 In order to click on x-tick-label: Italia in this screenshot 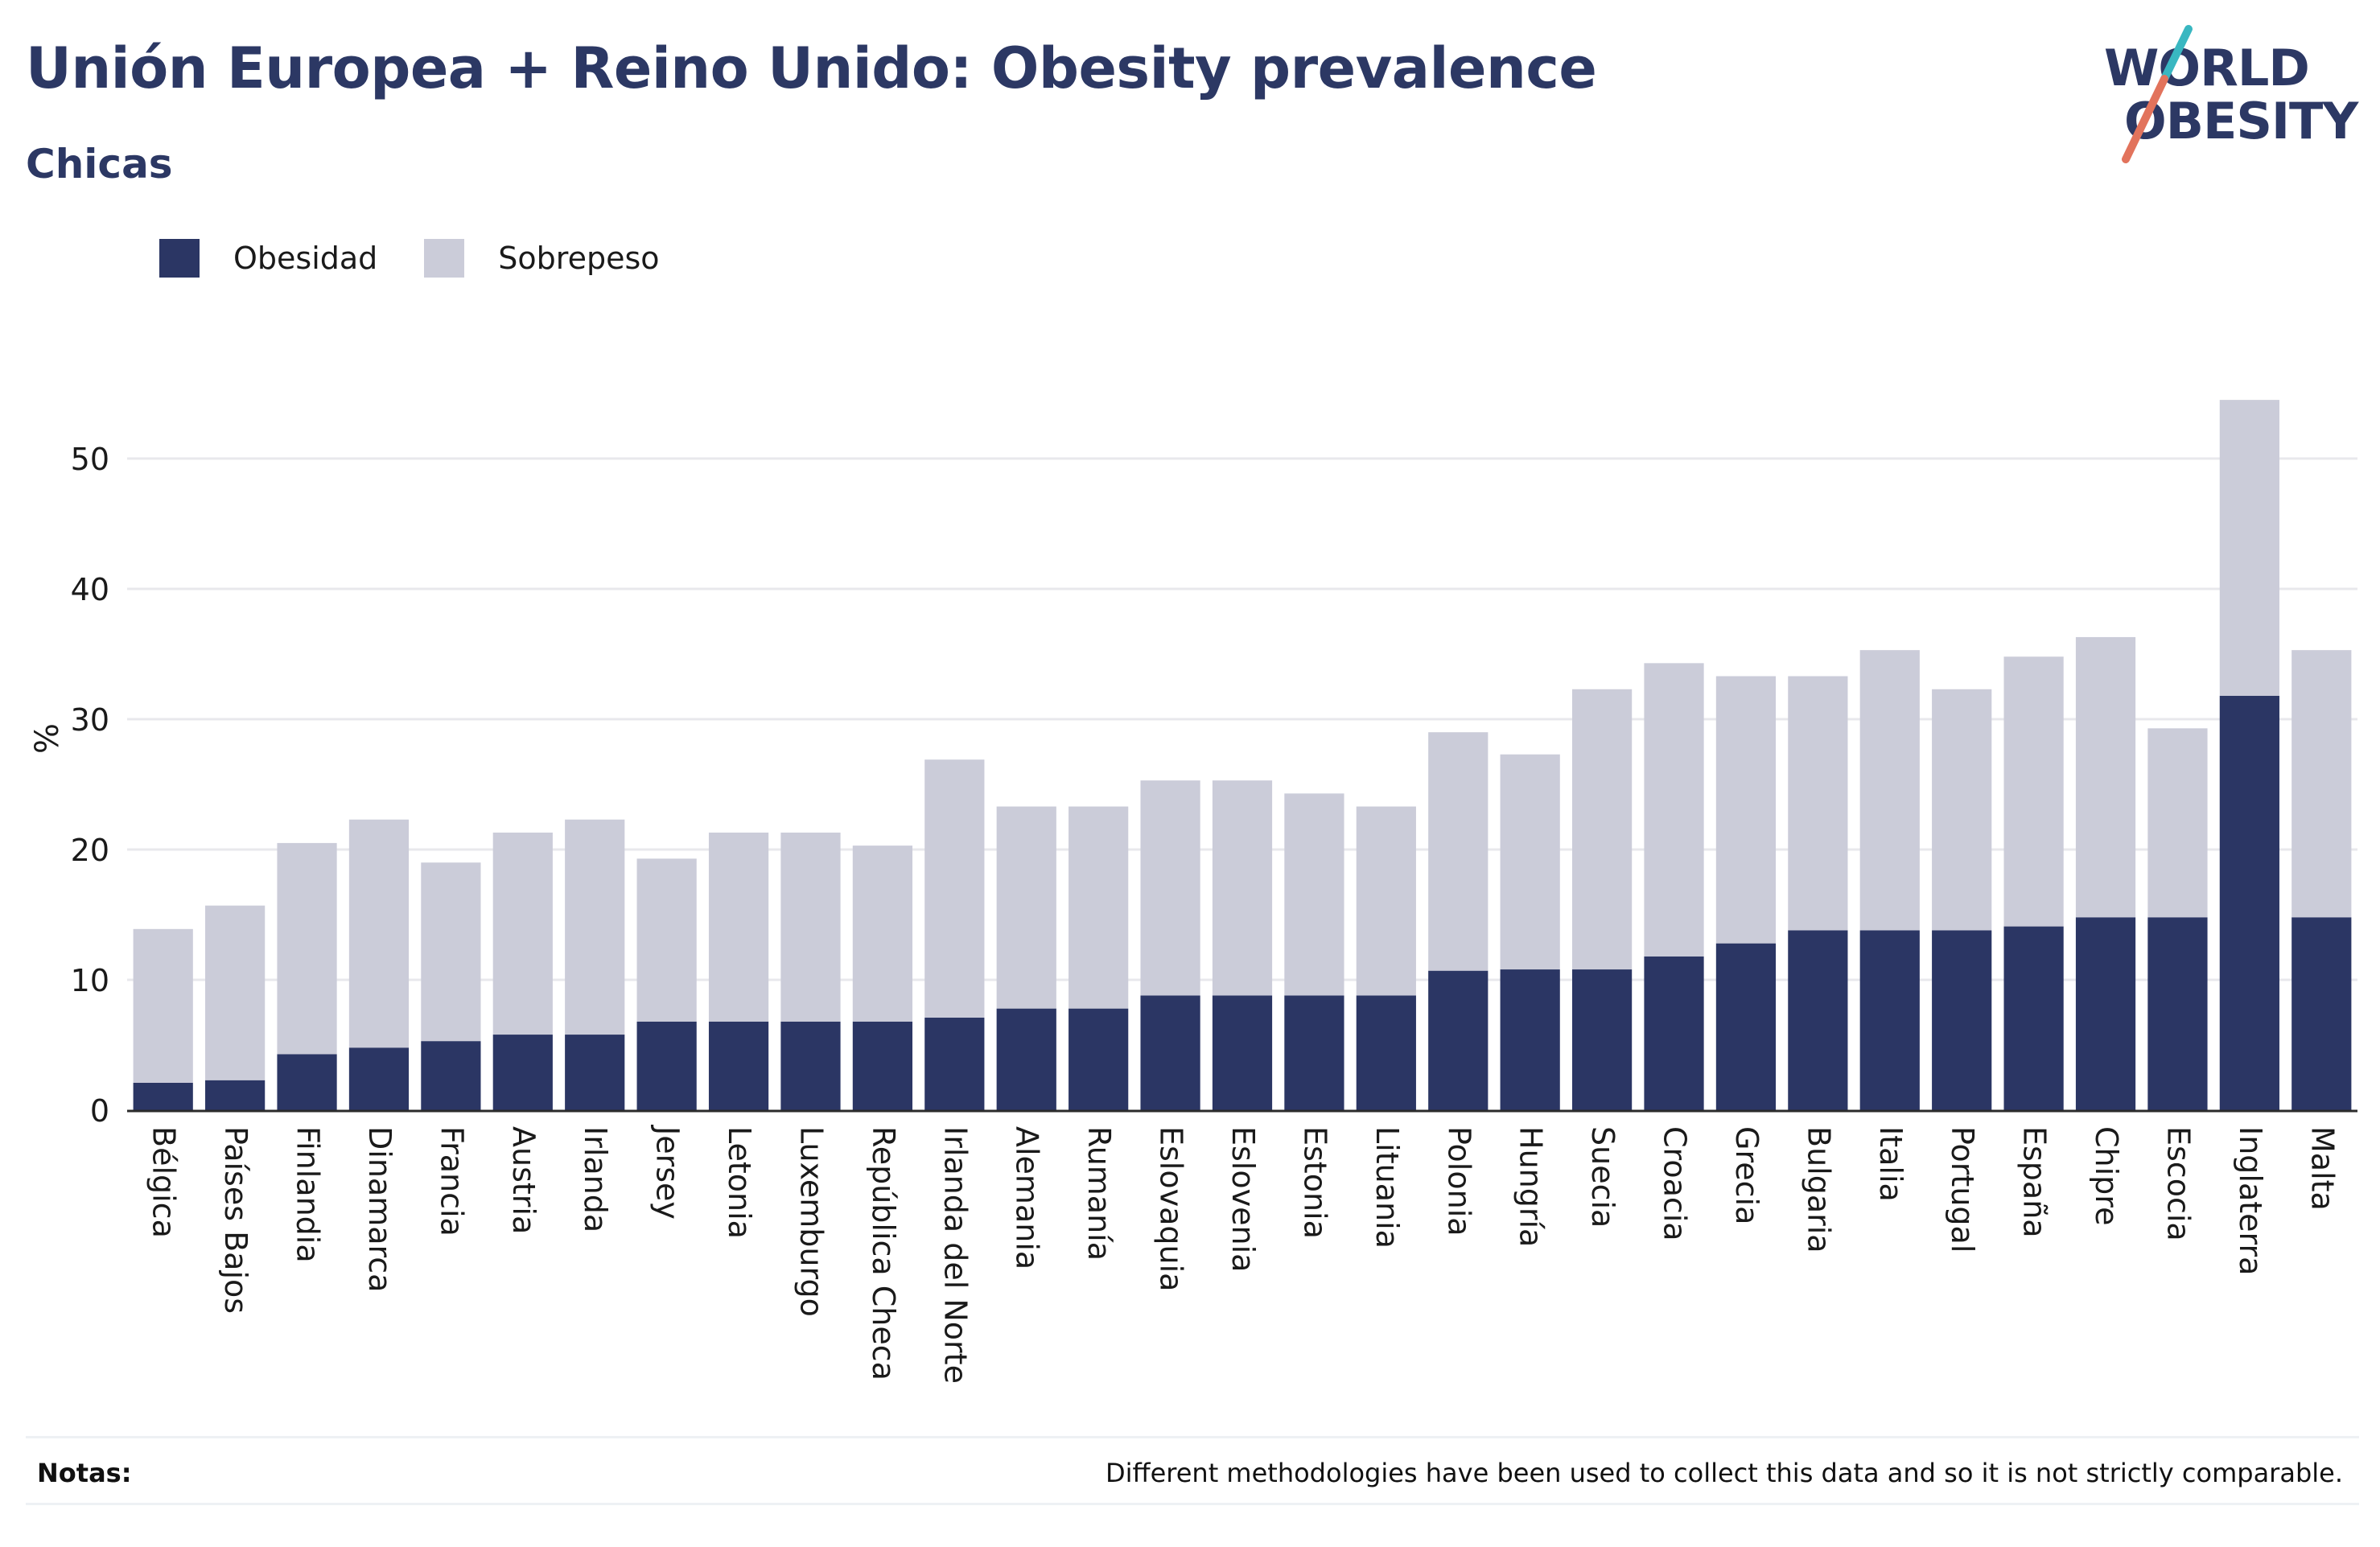, I will do `click(1891, 1164)`.